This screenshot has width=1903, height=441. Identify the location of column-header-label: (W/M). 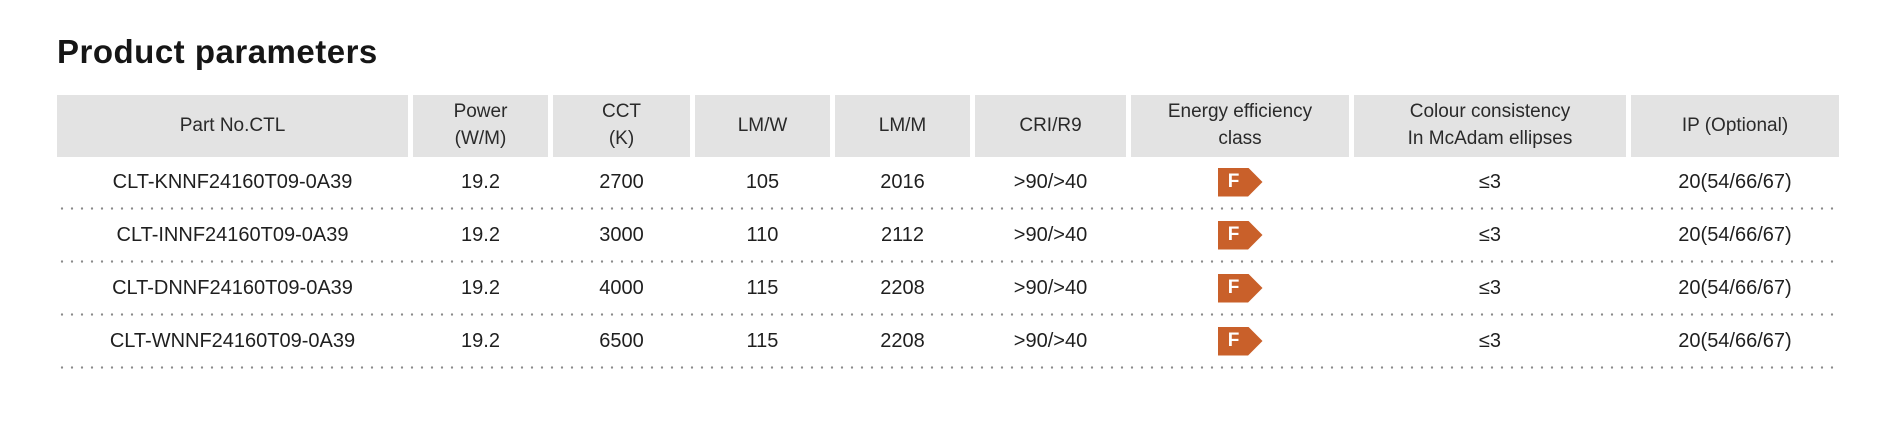
(480, 138).